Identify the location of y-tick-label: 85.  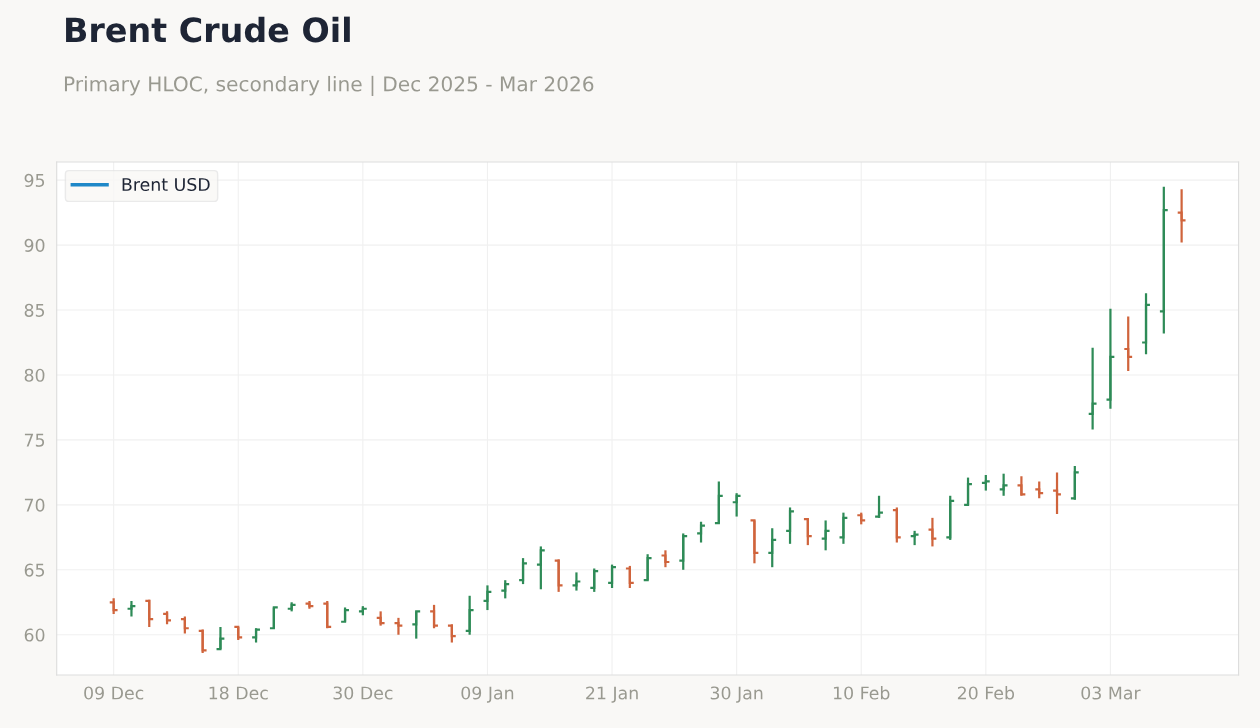
(34, 310).